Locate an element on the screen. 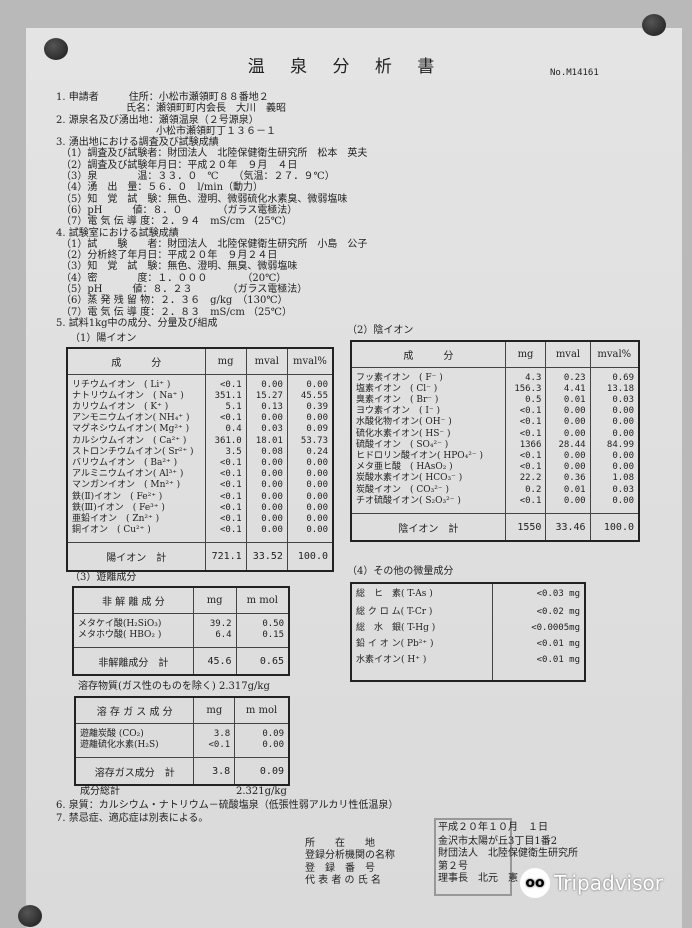 The height and width of the screenshot is (928, 692). table-row: カリウムイオン ( K⁺ ) 5.1 0.13 0.39 is located at coordinates (200, 407).